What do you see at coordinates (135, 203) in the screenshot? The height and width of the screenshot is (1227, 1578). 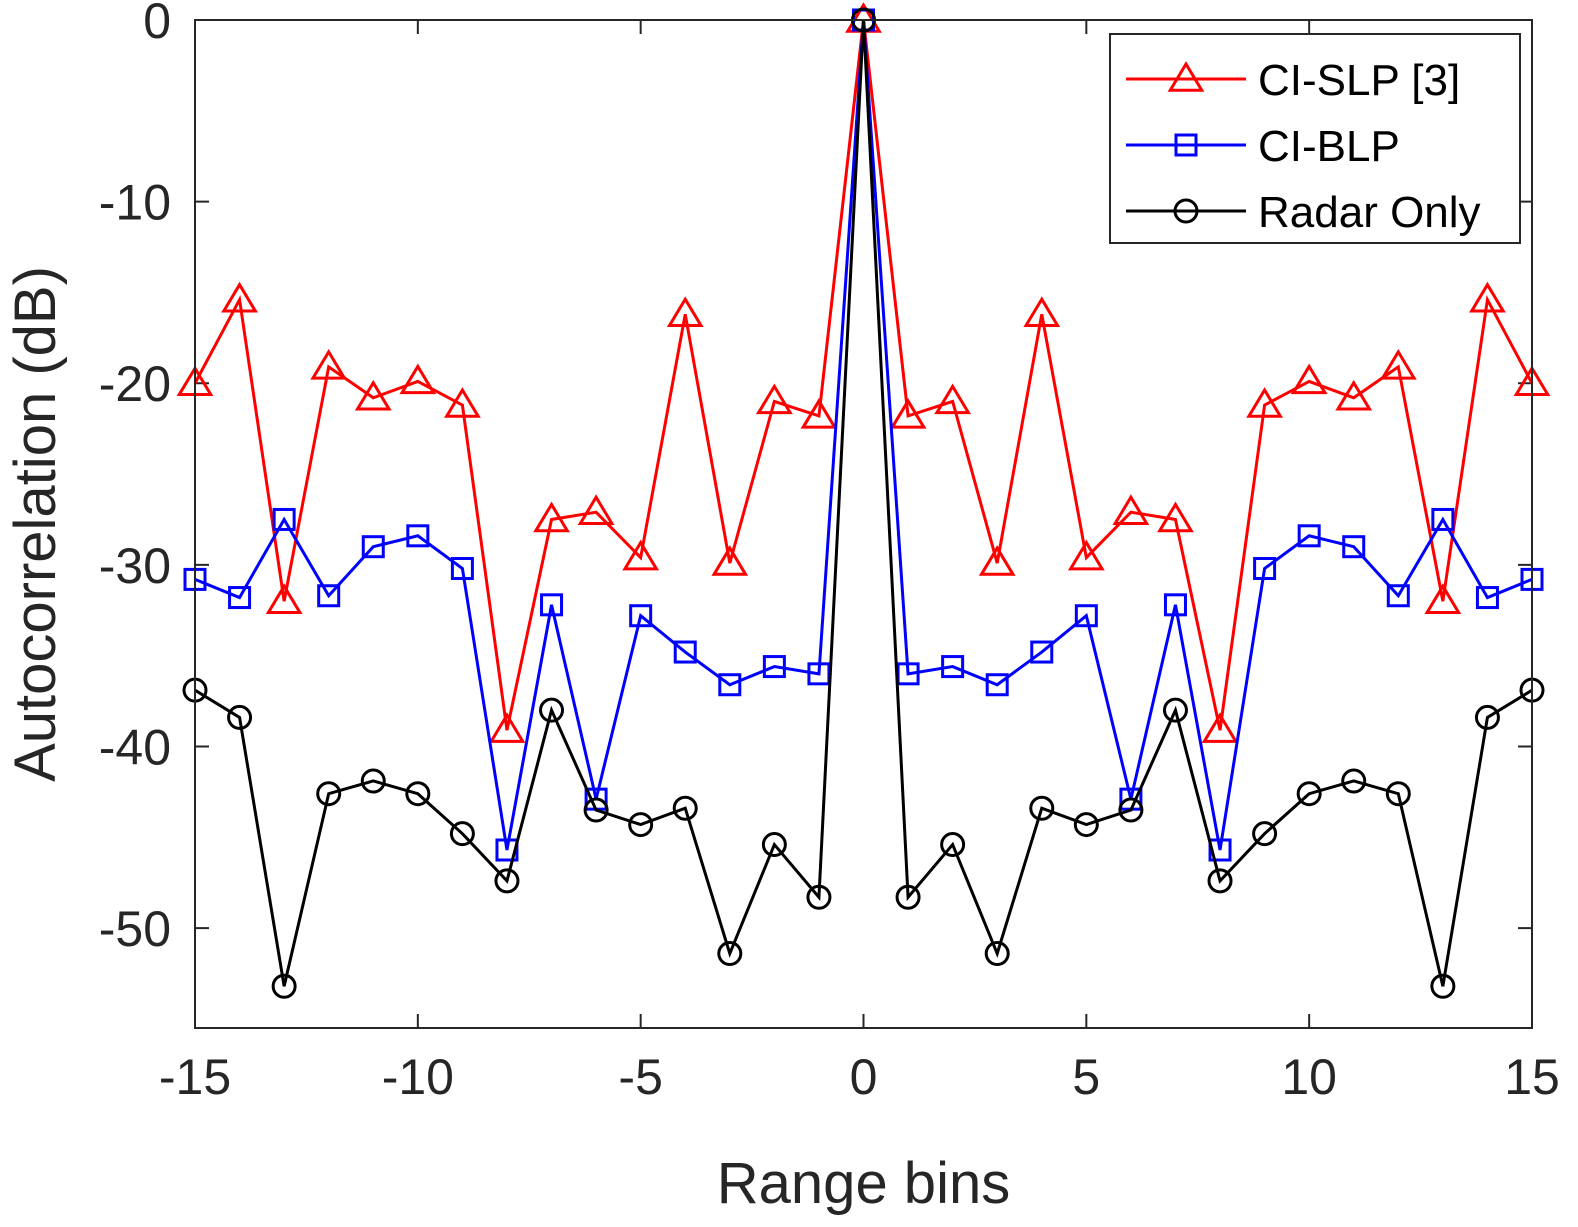 I see `y-tick-label: -10` at bounding box center [135, 203].